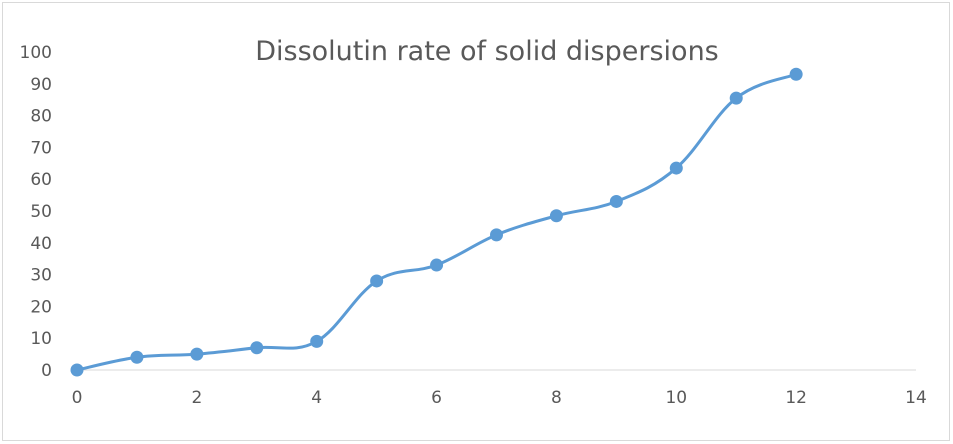 This screenshot has width=953, height=444. What do you see at coordinates (41, 85) in the screenshot?
I see `y-tick-label: 90` at bounding box center [41, 85].